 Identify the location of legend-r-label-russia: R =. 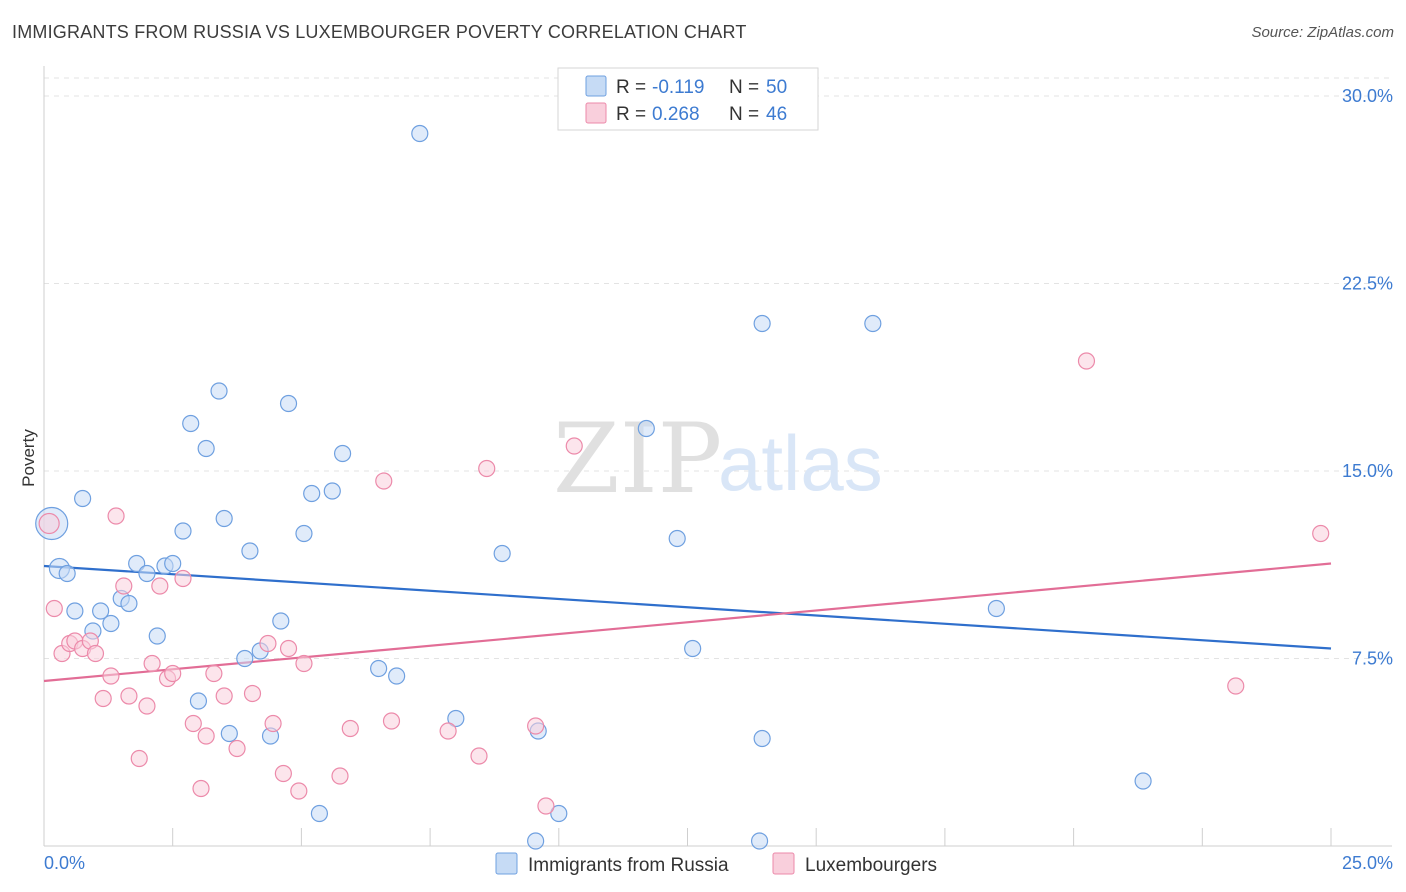
(631, 87).